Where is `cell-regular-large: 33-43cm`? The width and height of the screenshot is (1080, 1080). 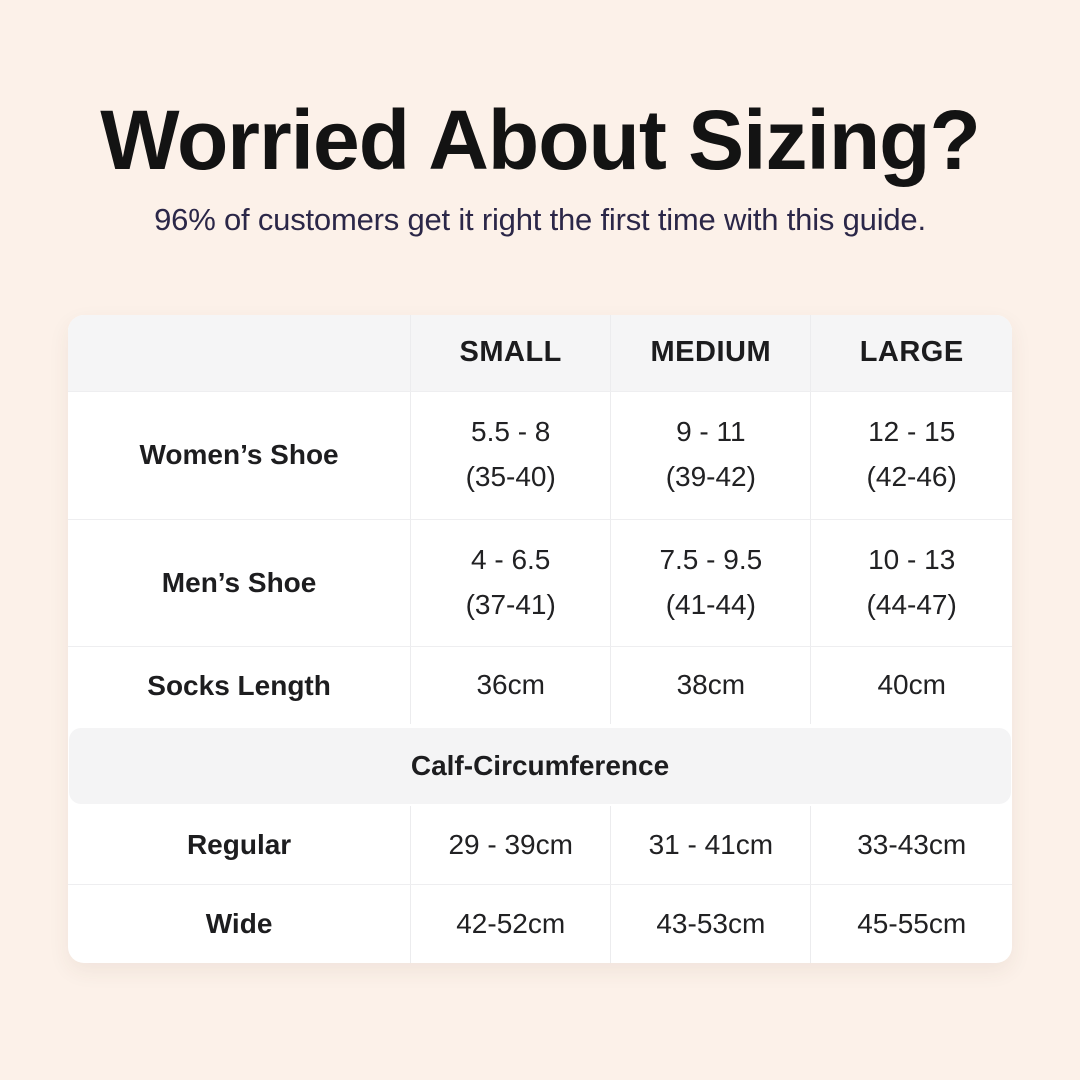
cell-regular-large: 33-43cm is located at coordinates (912, 844).